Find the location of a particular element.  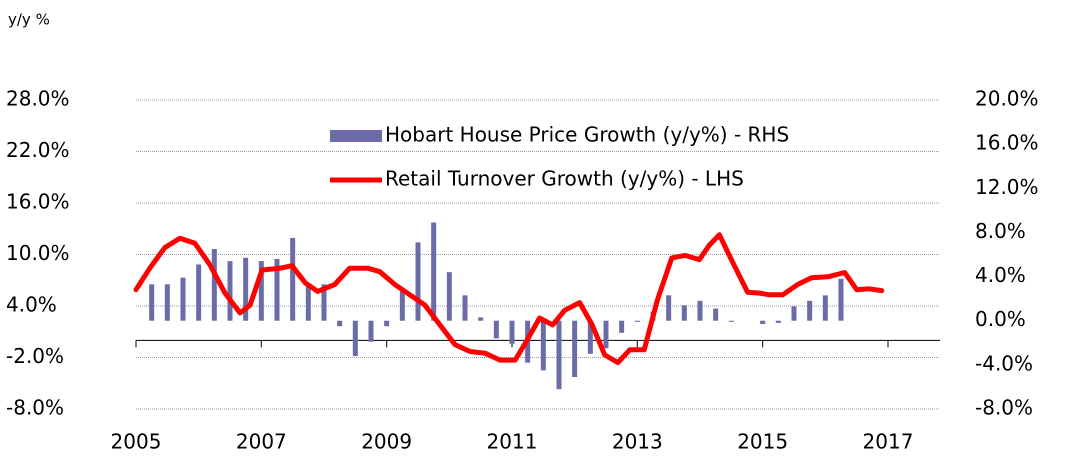

y-axis-label: y/y % is located at coordinates (29, 20).